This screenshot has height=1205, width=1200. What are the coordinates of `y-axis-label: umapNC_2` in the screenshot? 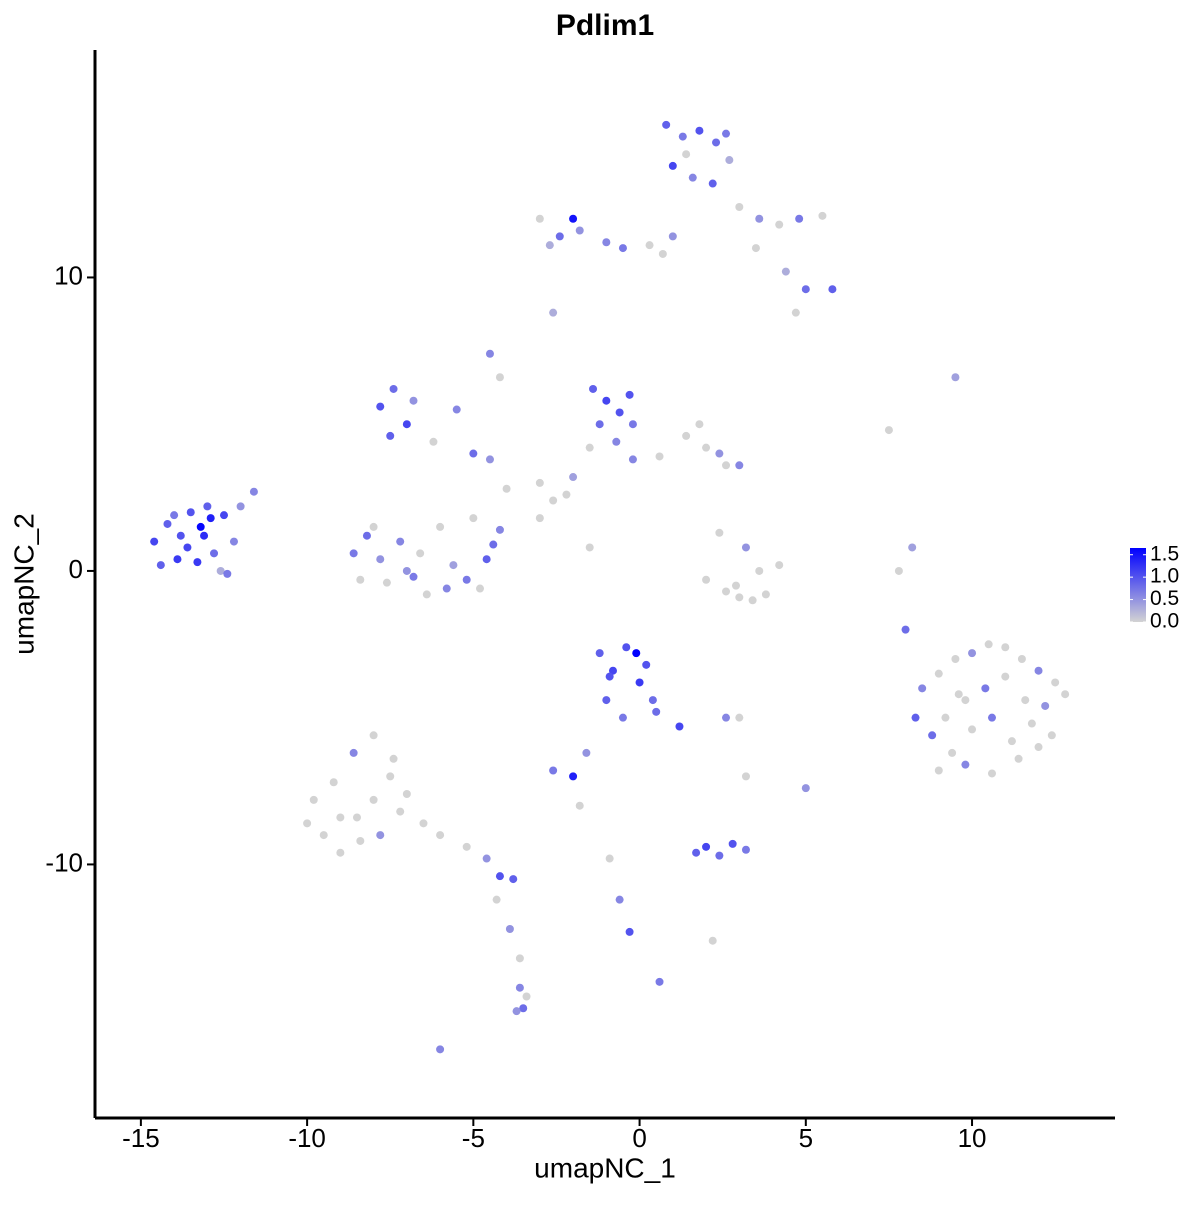 It's located at (23, 584).